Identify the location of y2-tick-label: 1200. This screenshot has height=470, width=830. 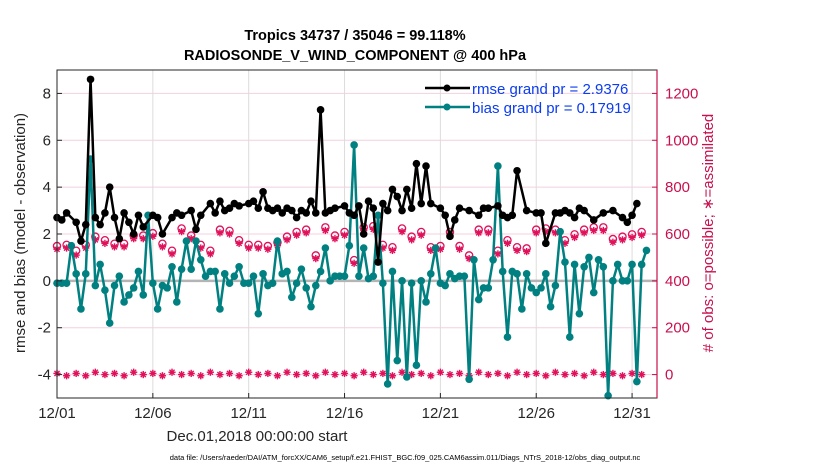
(681, 93).